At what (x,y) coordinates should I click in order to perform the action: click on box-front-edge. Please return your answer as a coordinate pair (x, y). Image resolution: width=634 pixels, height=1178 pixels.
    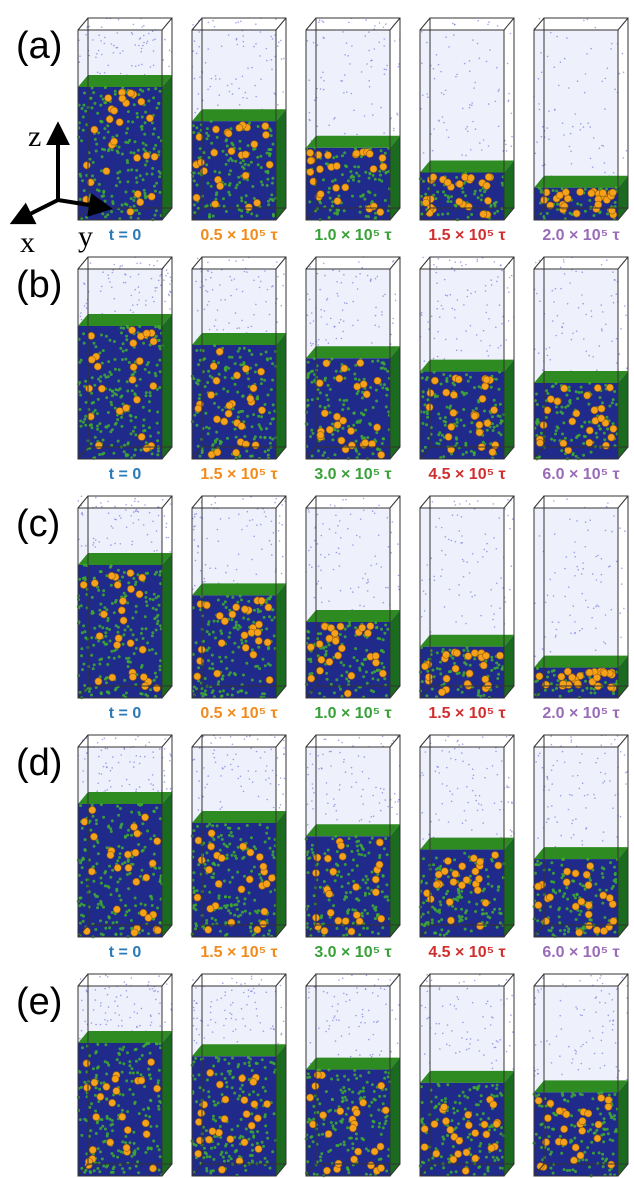
    Looking at the image, I should click on (120, 125).